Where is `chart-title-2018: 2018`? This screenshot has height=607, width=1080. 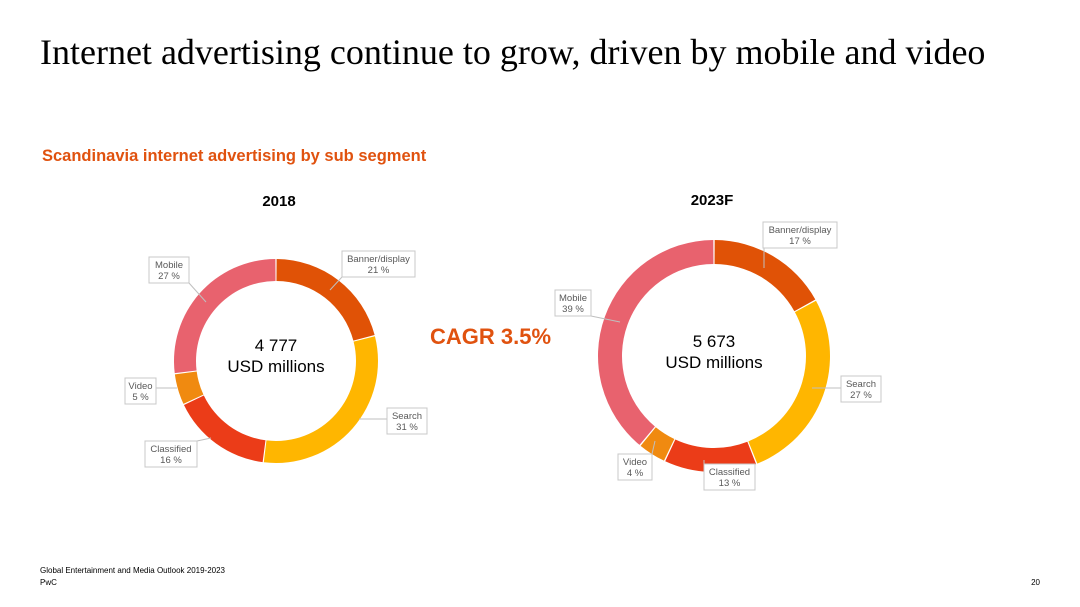
chart-title-2018: 2018 is located at coordinates (279, 201).